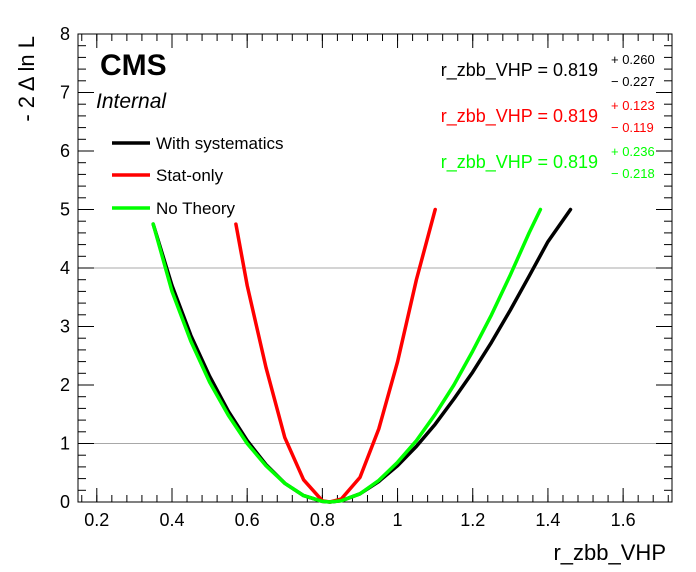  What do you see at coordinates (26, 79) in the screenshot?
I see `y-axis-title: - 2 Δ ln L` at bounding box center [26, 79].